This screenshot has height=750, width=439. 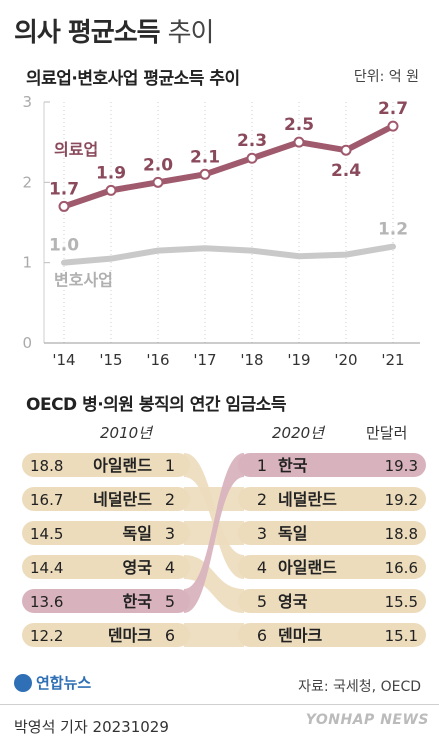 What do you see at coordinates (262, 601) in the screenshot?
I see `rank-right-number: 5` at bounding box center [262, 601].